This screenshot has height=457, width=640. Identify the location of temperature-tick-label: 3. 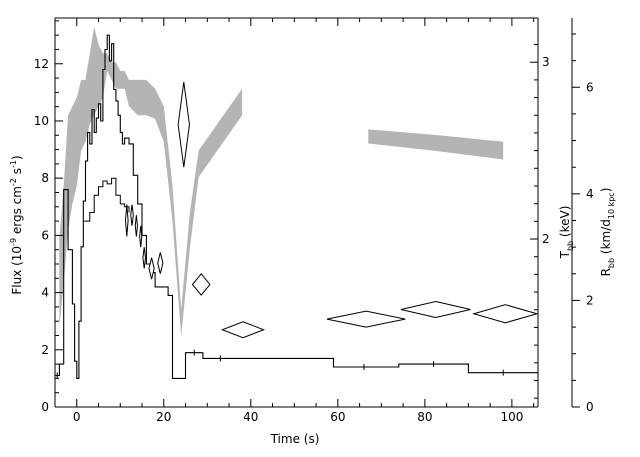
(546, 62).